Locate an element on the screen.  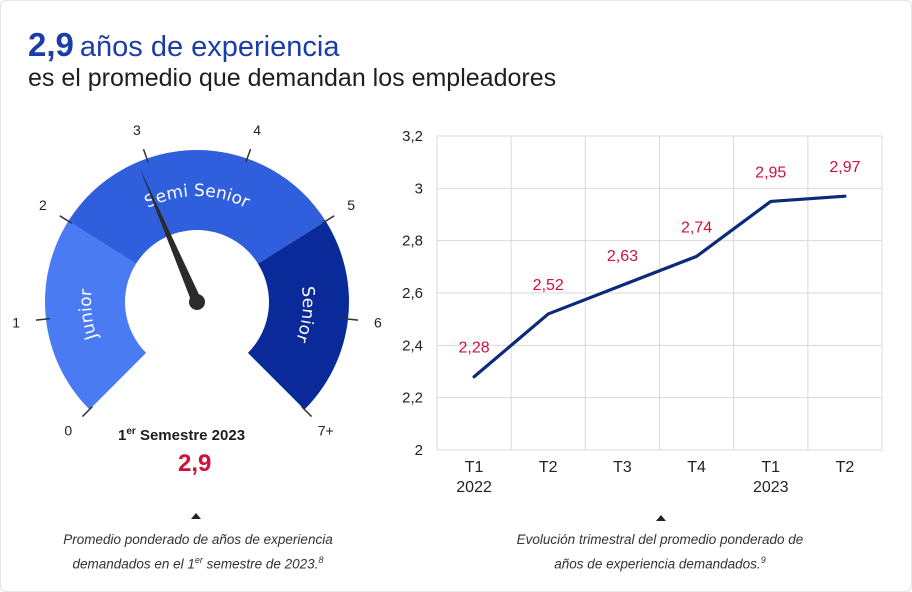
gauge-scale-label: 3 is located at coordinates (137, 130).